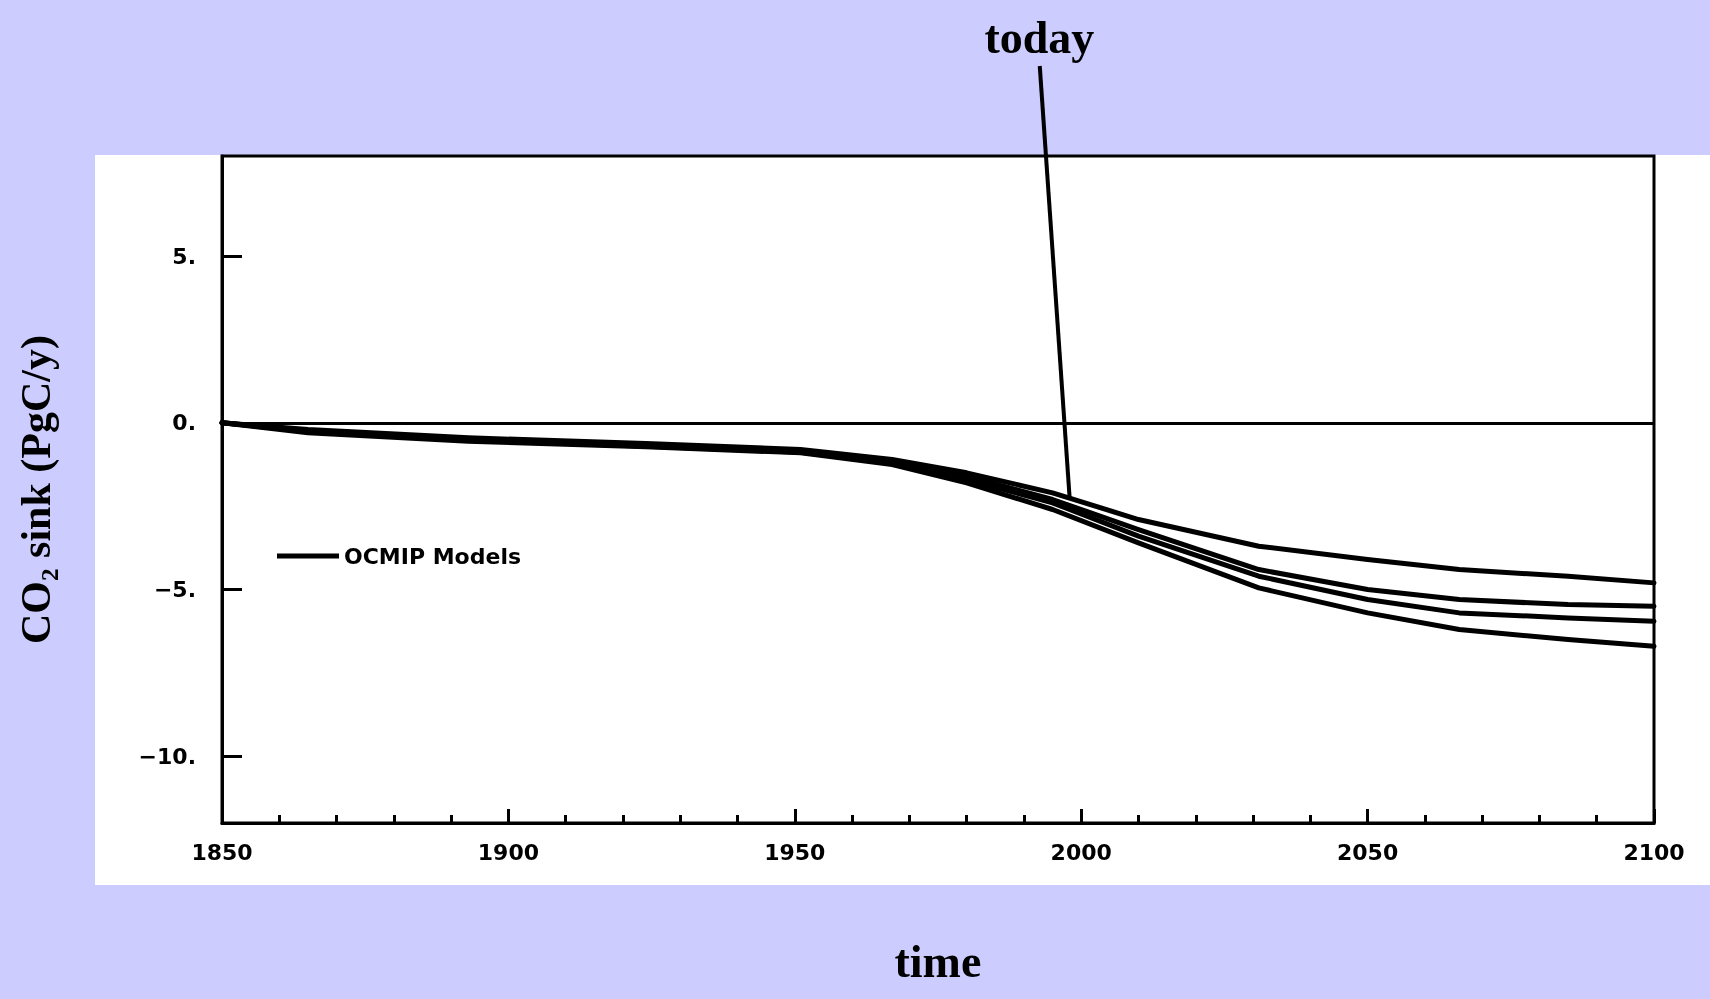 This screenshot has width=1710, height=999. I want to click on x-axis-title: time, so click(938, 961).